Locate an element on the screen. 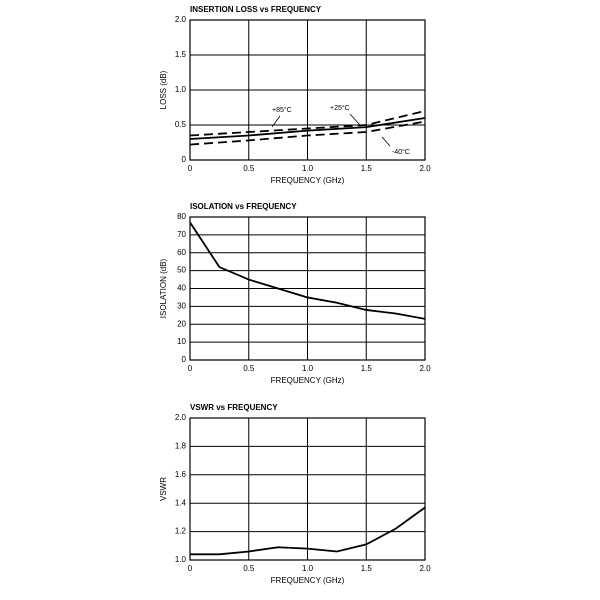  y-tick-label: 1.2 is located at coordinates (181, 531).